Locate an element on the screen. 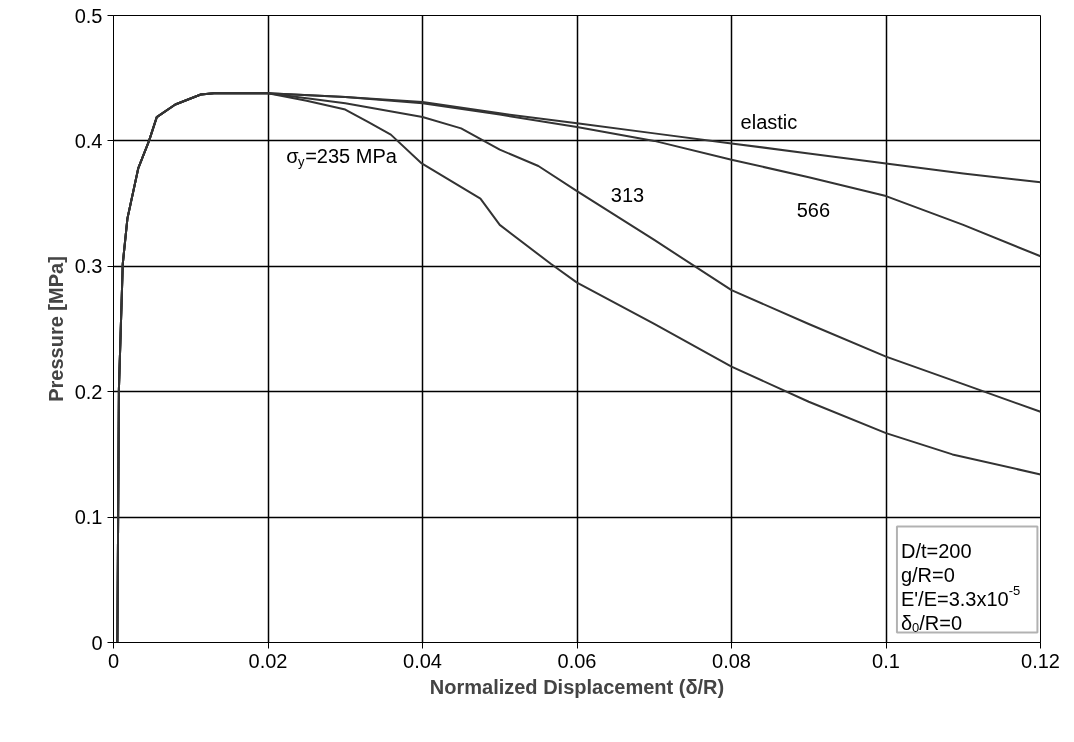 The height and width of the screenshot is (742, 1074). x-tick-label: 0 is located at coordinates (113, 660).